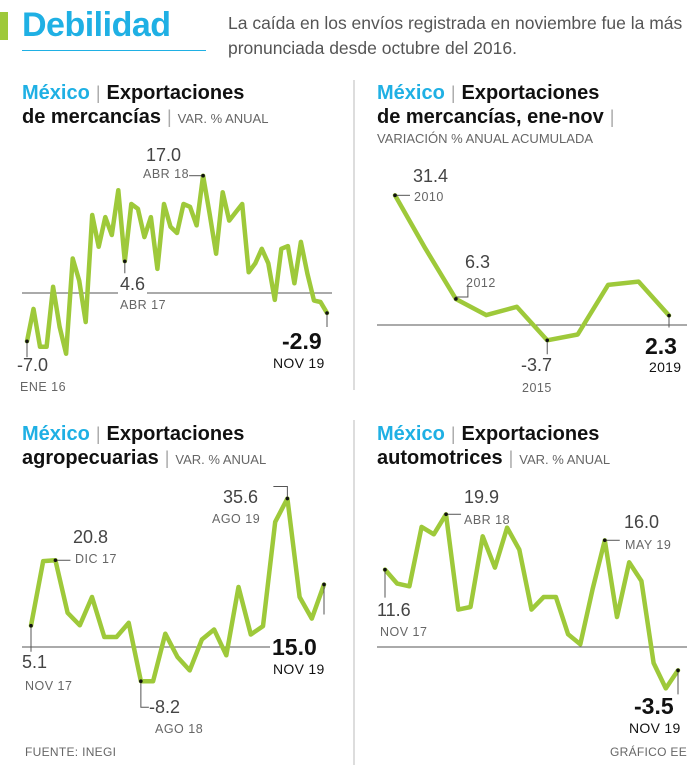 This screenshot has height=768, width=698. What do you see at coordinates (649, 752) in the screenshot?
I see `credit-note: GRÁFICO EE` at bounding box center [649, 752].